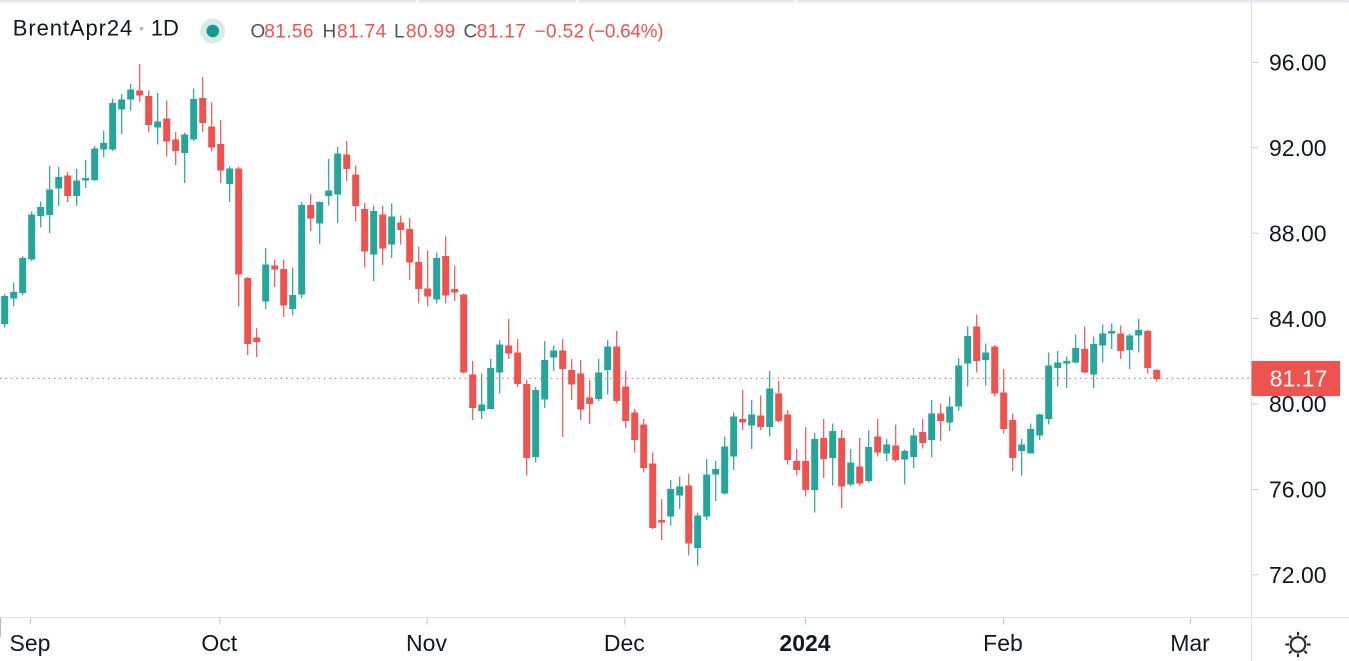 The image size is (1349, 661). What do you see at coordinates (73, 28) in the screenshot?
I see `svg-text: BrentApr24` at bounding box center [73, 28].